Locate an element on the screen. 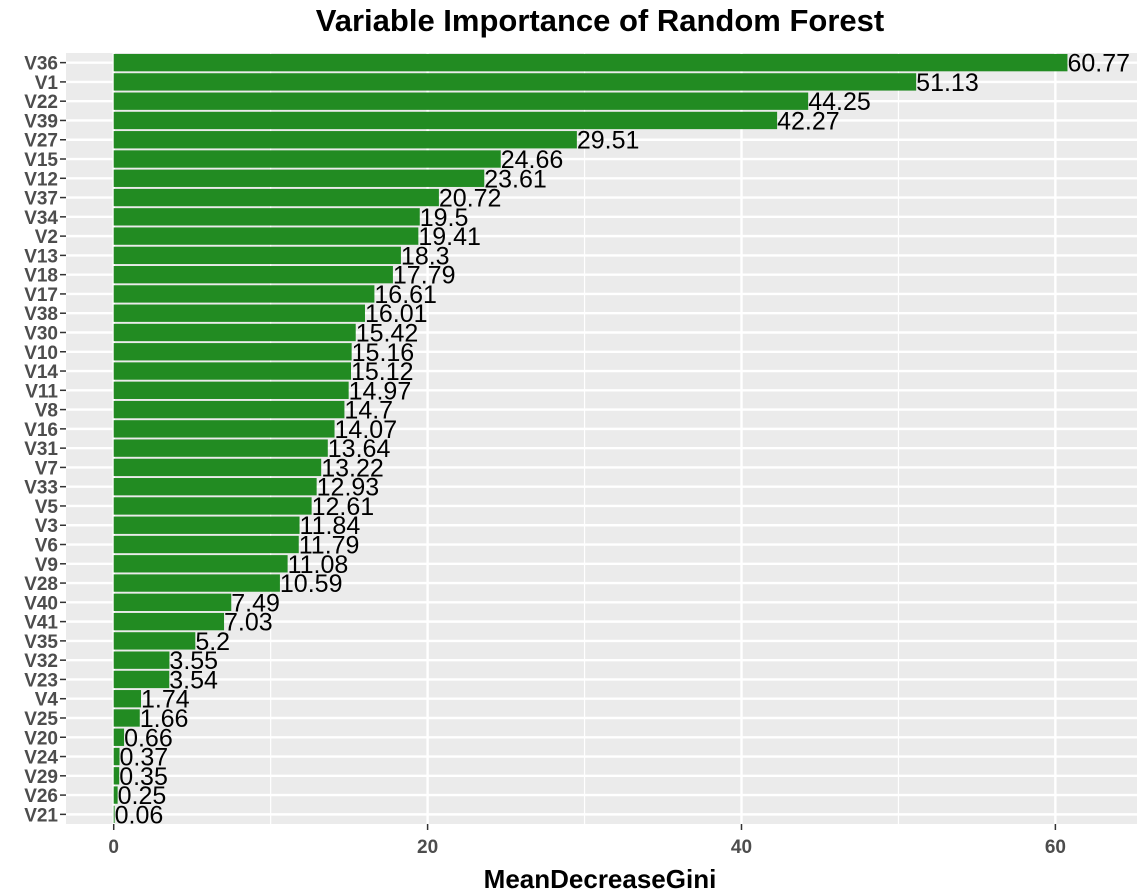 This screenshot has height=896, width=1148. y-tick-label: V25 is located at coordinates (41, 719).